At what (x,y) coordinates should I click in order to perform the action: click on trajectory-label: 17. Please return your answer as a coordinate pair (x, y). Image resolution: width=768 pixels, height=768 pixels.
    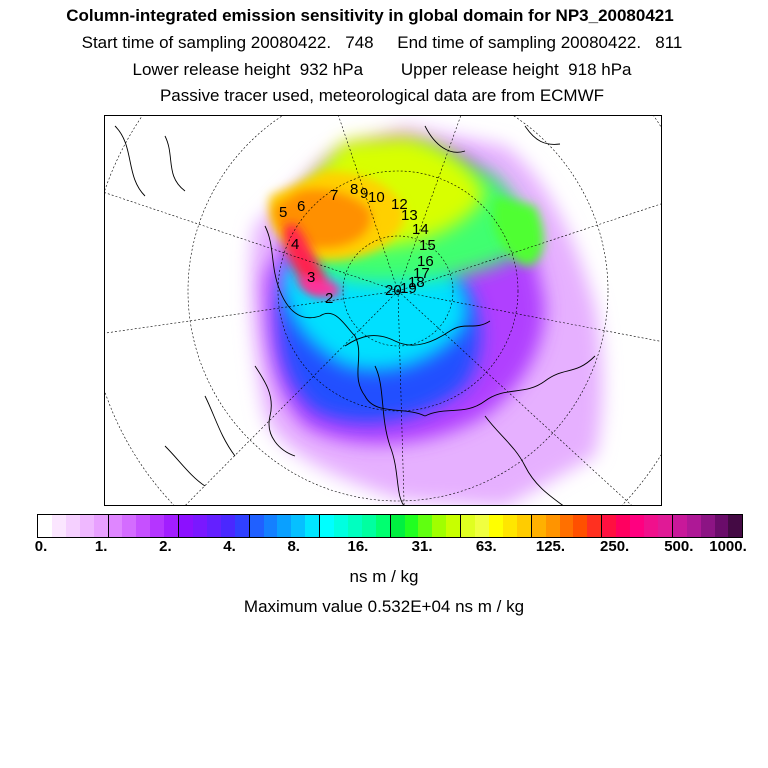
    Looking at the image, I should click on (421, 273).